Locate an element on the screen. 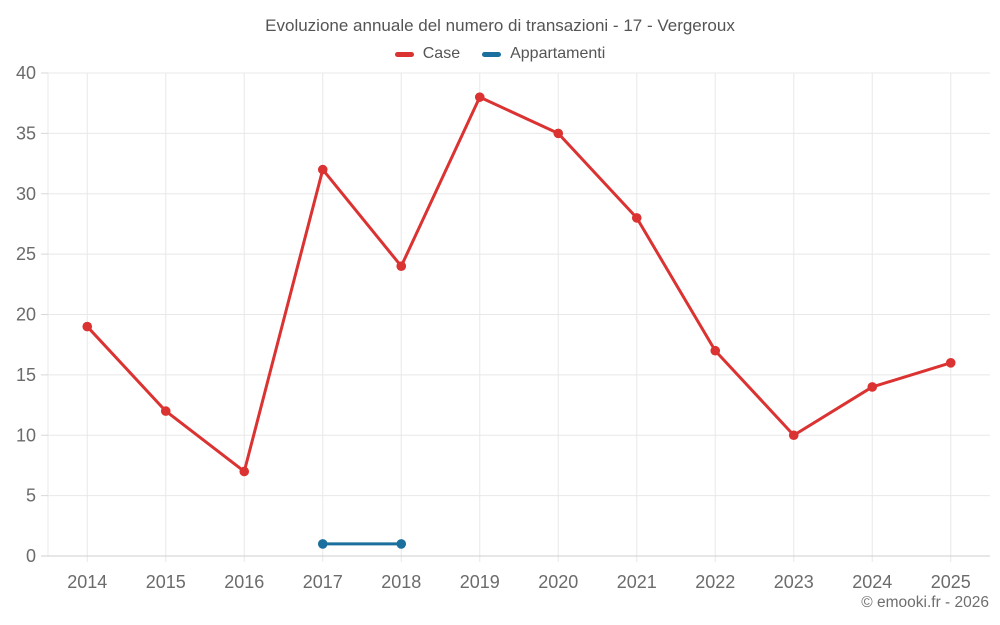 The image size is (1000, 625). svg-text: 2022 is located at coordinates (715, 582).